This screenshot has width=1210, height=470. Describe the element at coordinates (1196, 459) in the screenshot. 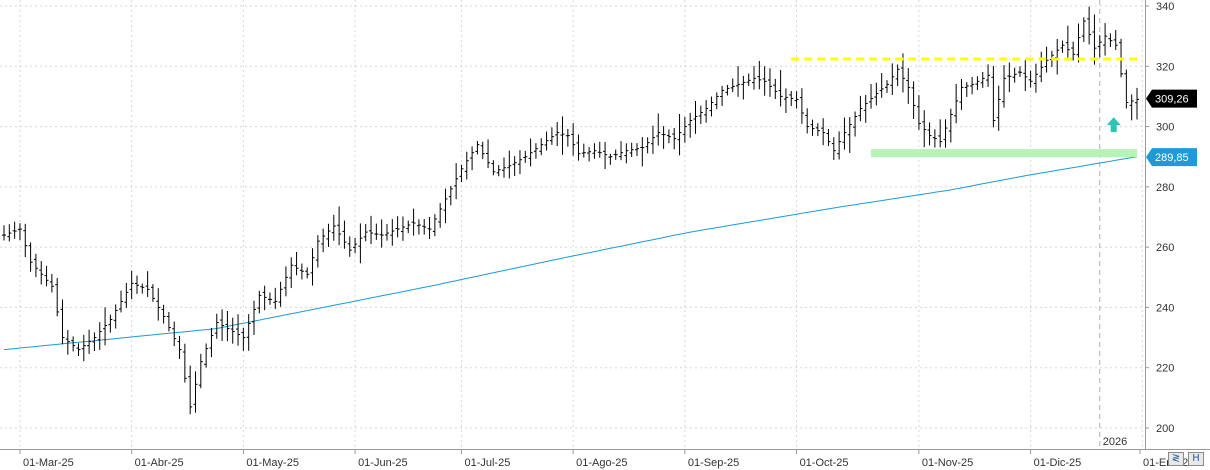

I see `save-icon: H` at that location.